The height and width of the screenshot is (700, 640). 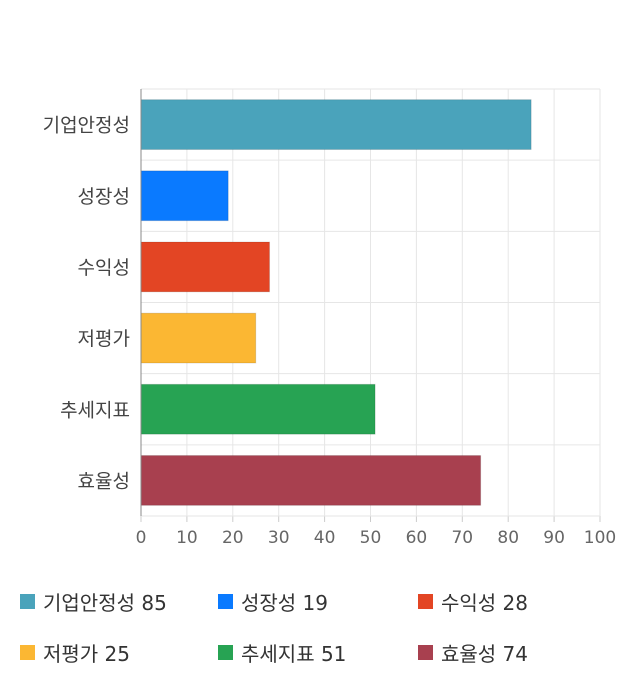 What do you see at coordinates (508, 538) in the screenshot?
I see `x-tick-label-8: 80` at bounding box center [508, 538].